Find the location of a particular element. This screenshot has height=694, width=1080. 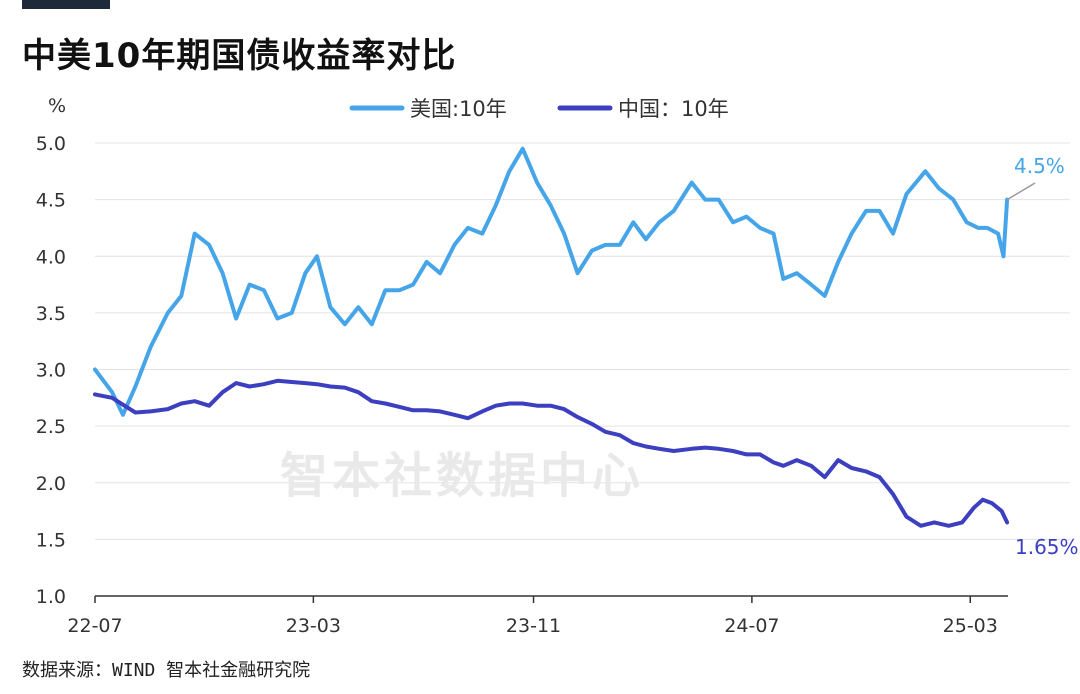

x-tick-label: 25-03 is located at coordinates (970, 626).